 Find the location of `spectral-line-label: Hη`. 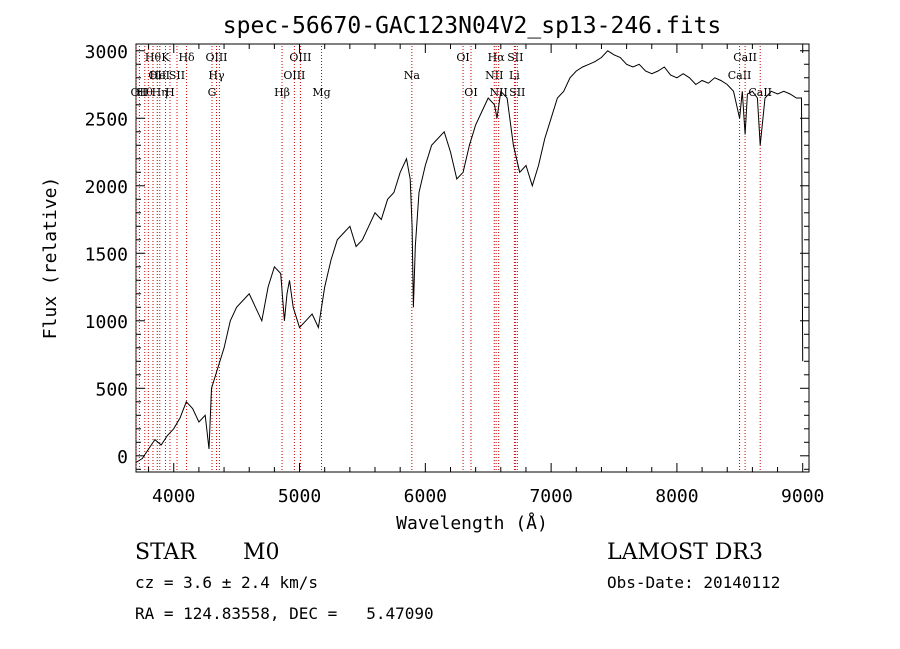

spectral-line-label: Hη is located at coordinates (160, 92).